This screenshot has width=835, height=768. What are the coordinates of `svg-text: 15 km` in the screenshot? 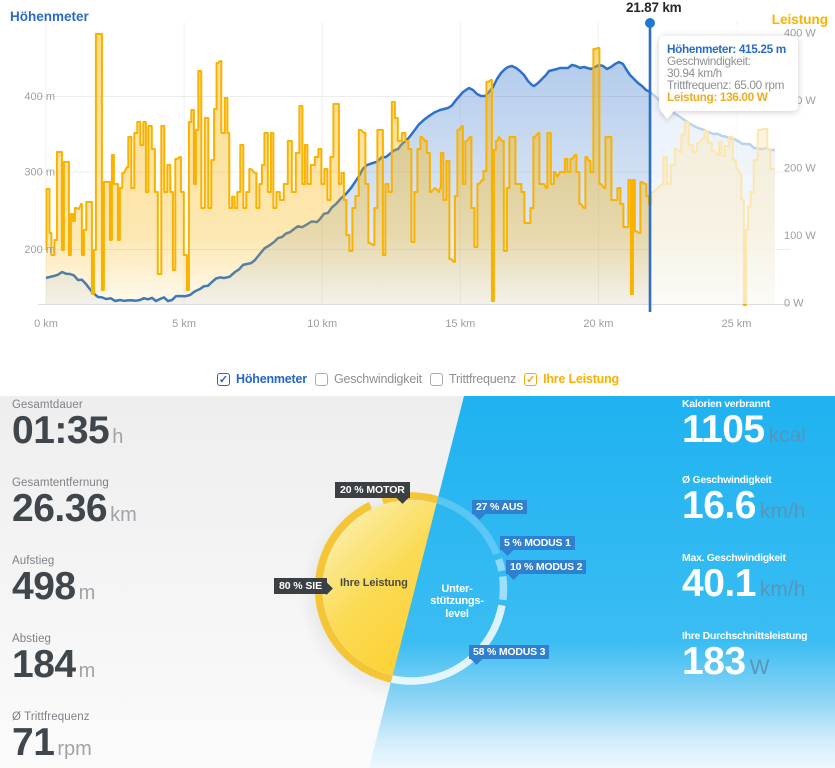 It's located at (460, 324).